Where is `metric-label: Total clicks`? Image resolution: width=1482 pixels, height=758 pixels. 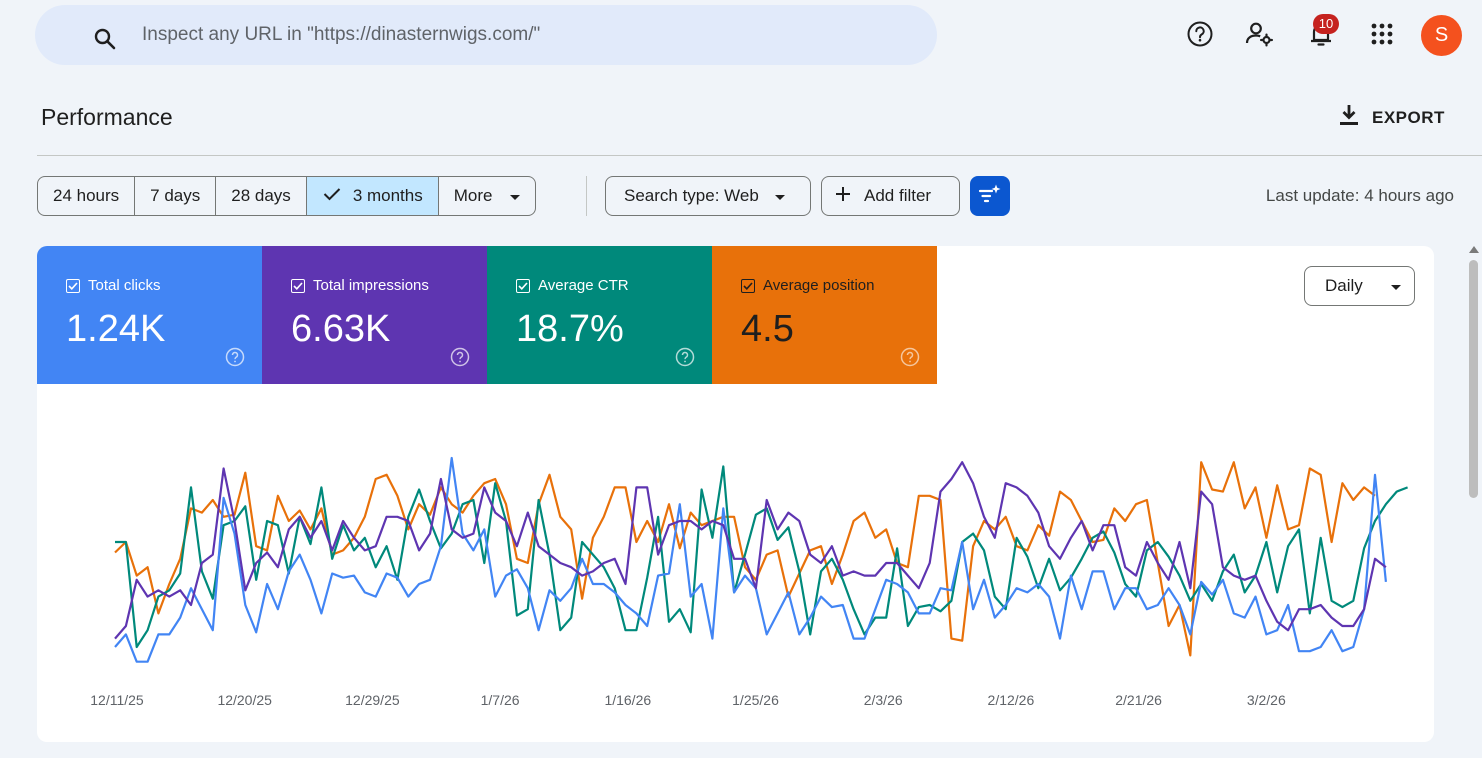 metric-label: Total clicks is located at coordinates (124, 285).